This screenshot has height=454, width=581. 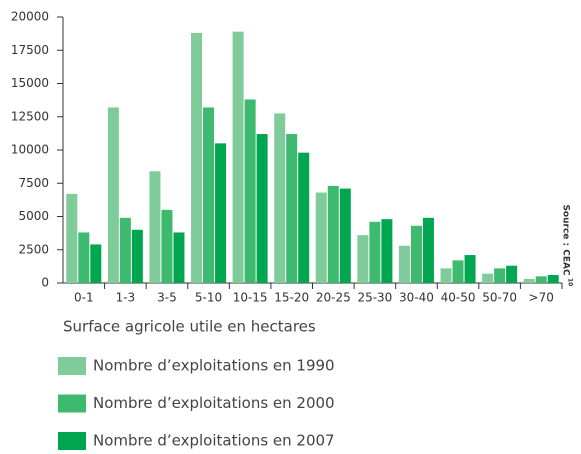 What do you see at coordinates (570, 282) in the screenshot?
I see `source-note: 10` at bounding box center [570, 282].